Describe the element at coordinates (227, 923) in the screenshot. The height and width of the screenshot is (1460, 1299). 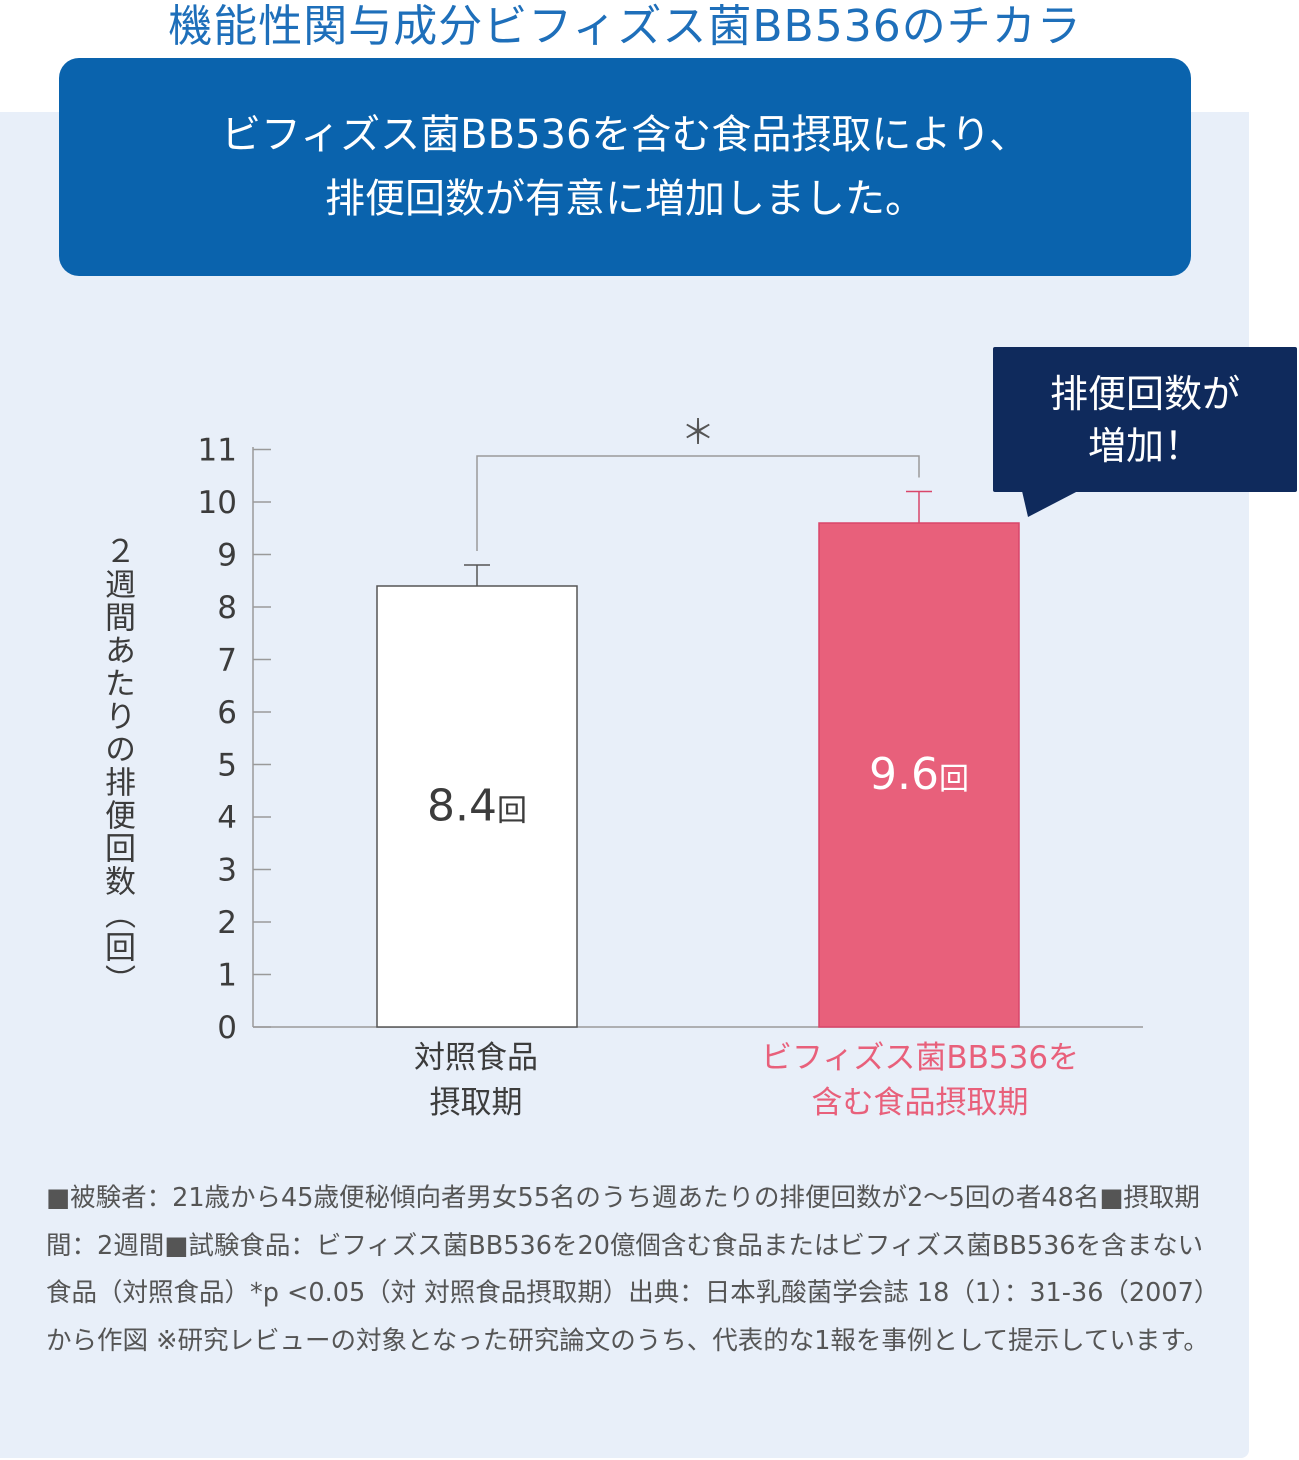
I see `y-tick-label: 2` at that location.